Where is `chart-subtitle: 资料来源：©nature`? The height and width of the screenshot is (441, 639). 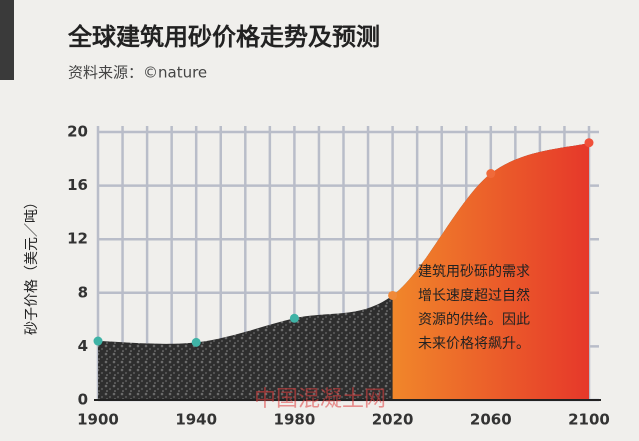
chart-subtitle: 资料来源：©nature is located at coordinates (137, 73).